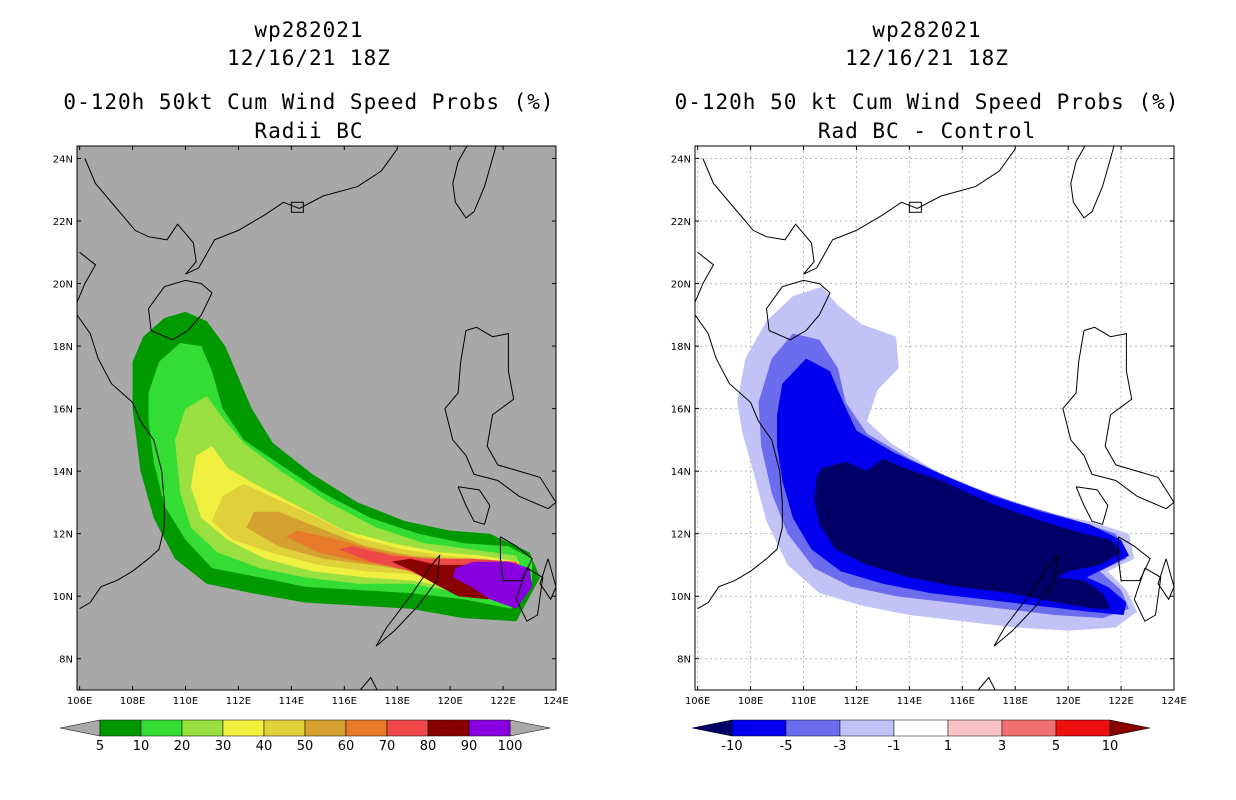 This screenshot has width=1236, height=800. Describe the element at coordinates (238, 701) in the screenshot. I see `lon-tick-label: 112E` at that location.